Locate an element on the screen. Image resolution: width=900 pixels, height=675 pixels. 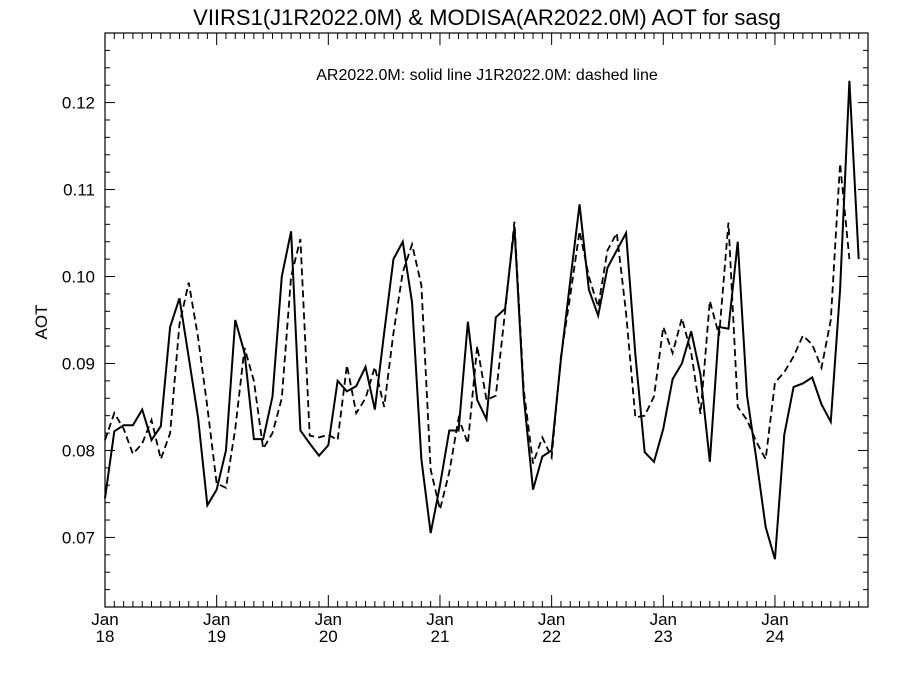
x-tick-year-label: 23 is located at coordinates (663, 636).